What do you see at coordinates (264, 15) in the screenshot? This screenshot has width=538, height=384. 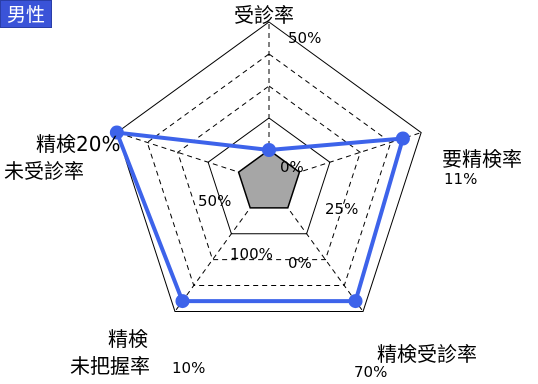 I see `axis-label-1-line-1: 受診率` at bounding box center [264, 15].